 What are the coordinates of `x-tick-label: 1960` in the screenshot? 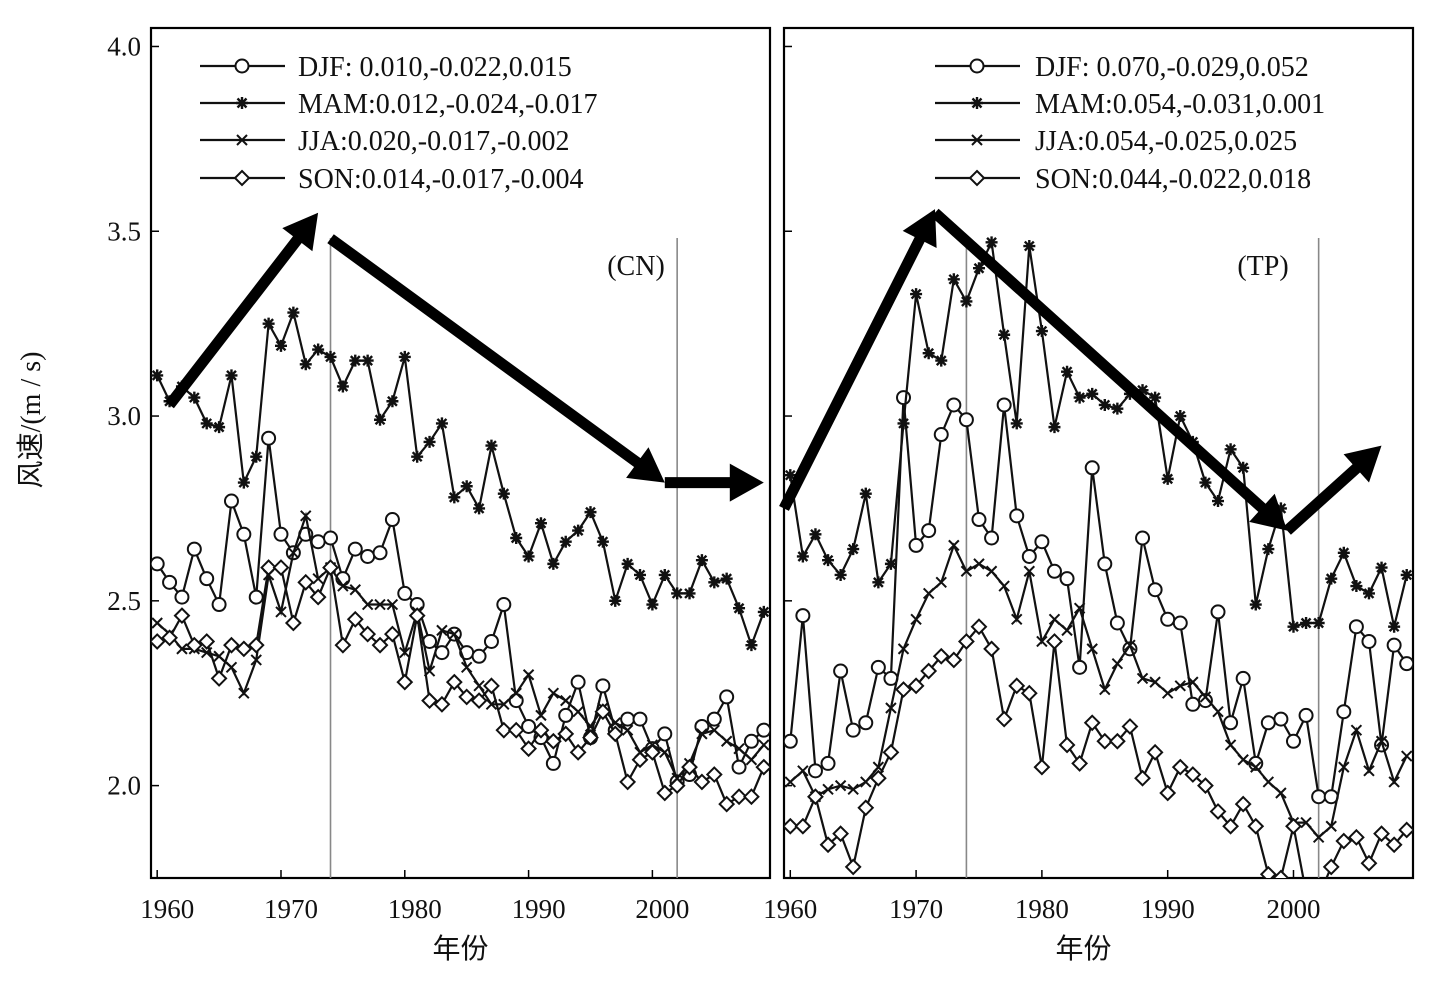 It's located at (790, 909).